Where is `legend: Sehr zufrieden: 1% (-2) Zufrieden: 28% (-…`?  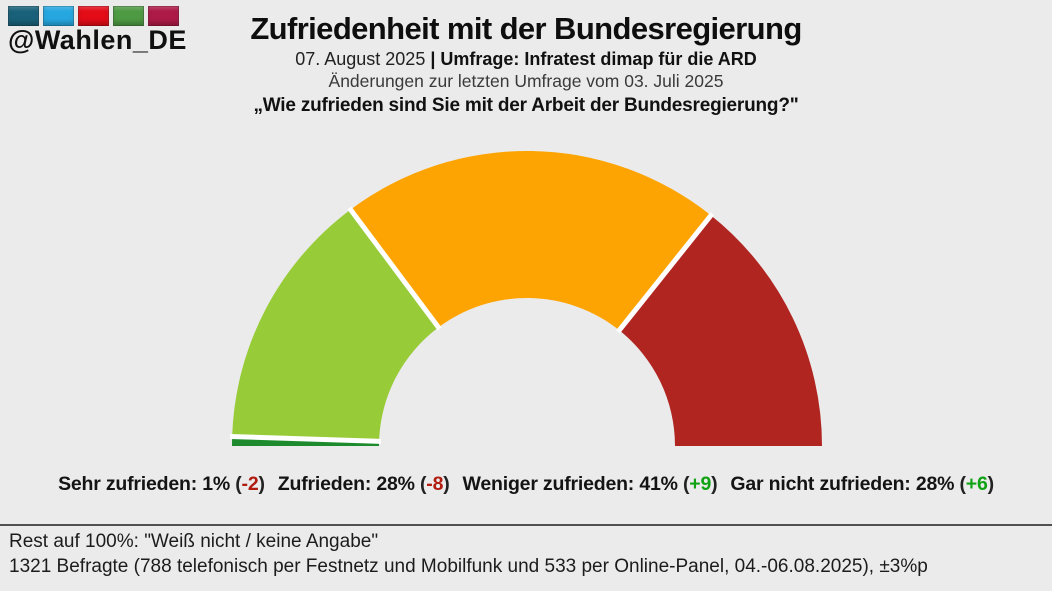
legend: Sehr zufrieden: 1% (-2) Zufrieden: 28% (-… is located at coordinates (526, 484).